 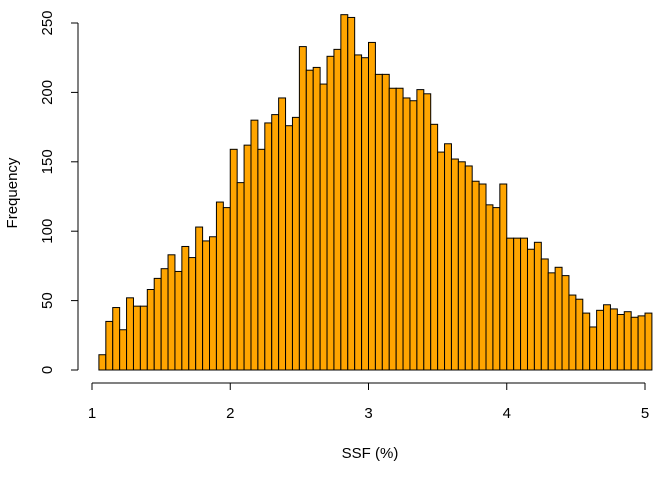 I want to click on x-axis-label: SSF (%), so click(x=370, y=453).